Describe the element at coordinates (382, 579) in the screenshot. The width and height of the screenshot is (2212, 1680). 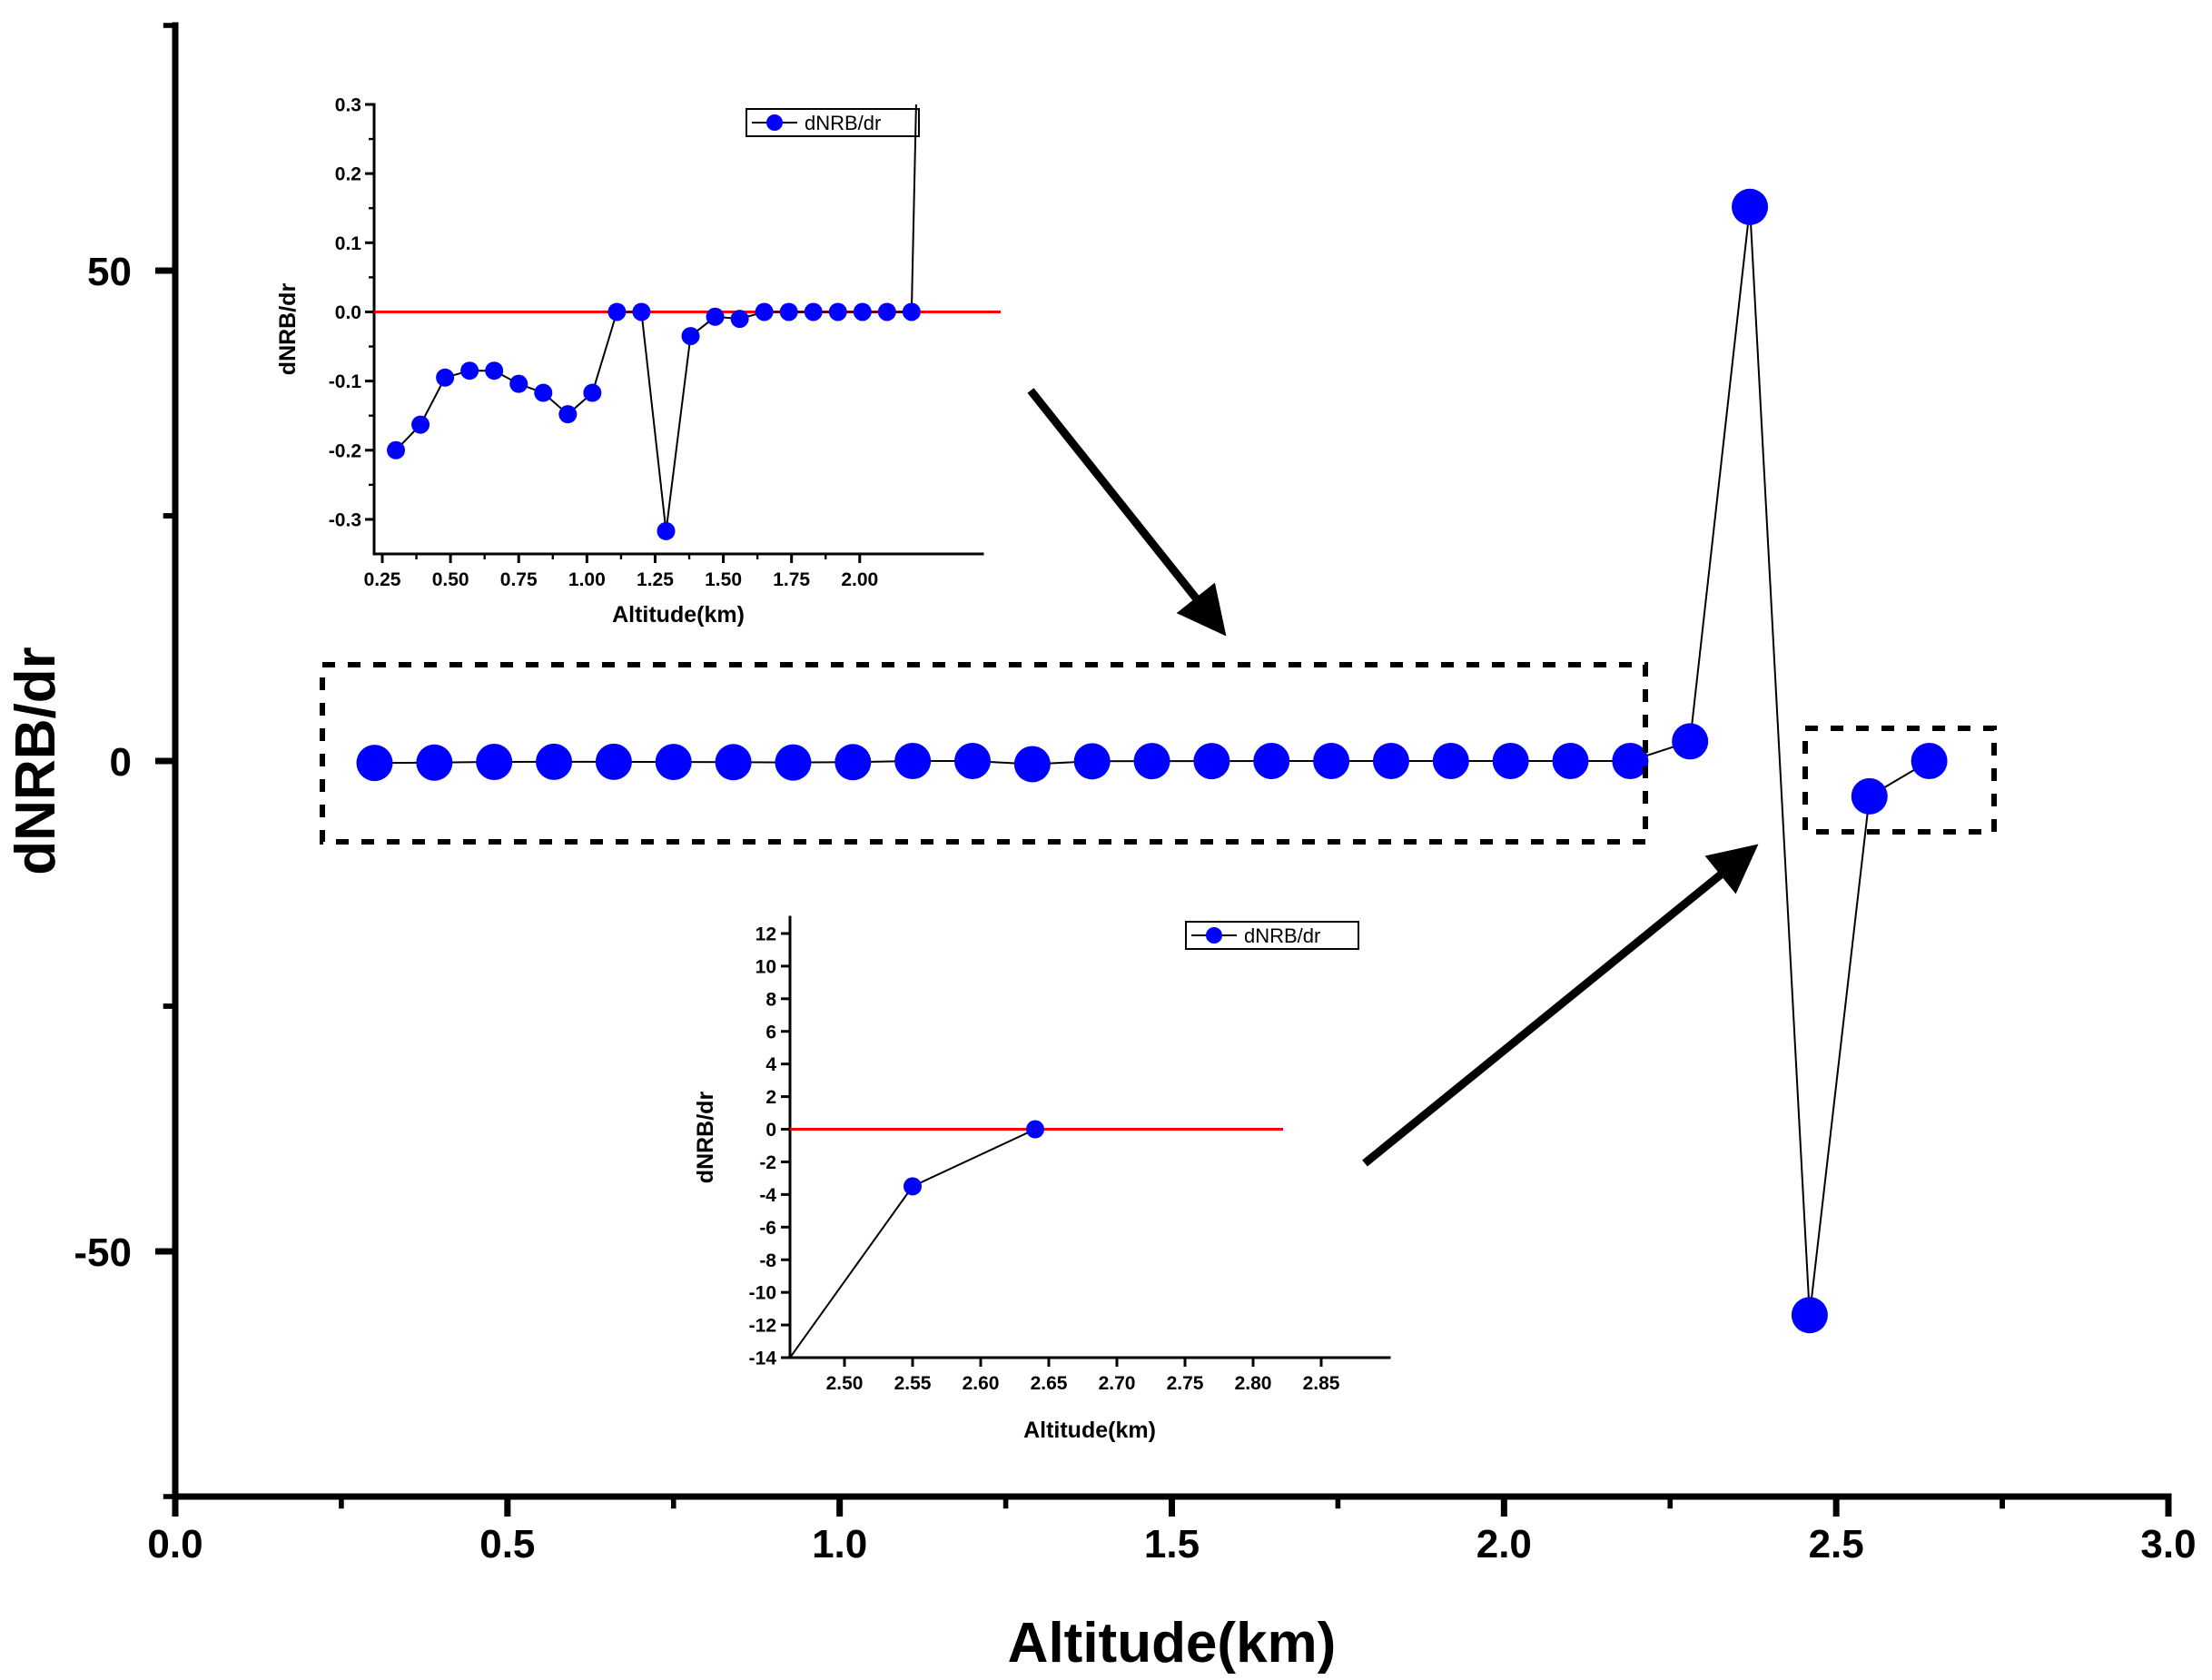
I see `x-tick-label: 0.25` at that location.